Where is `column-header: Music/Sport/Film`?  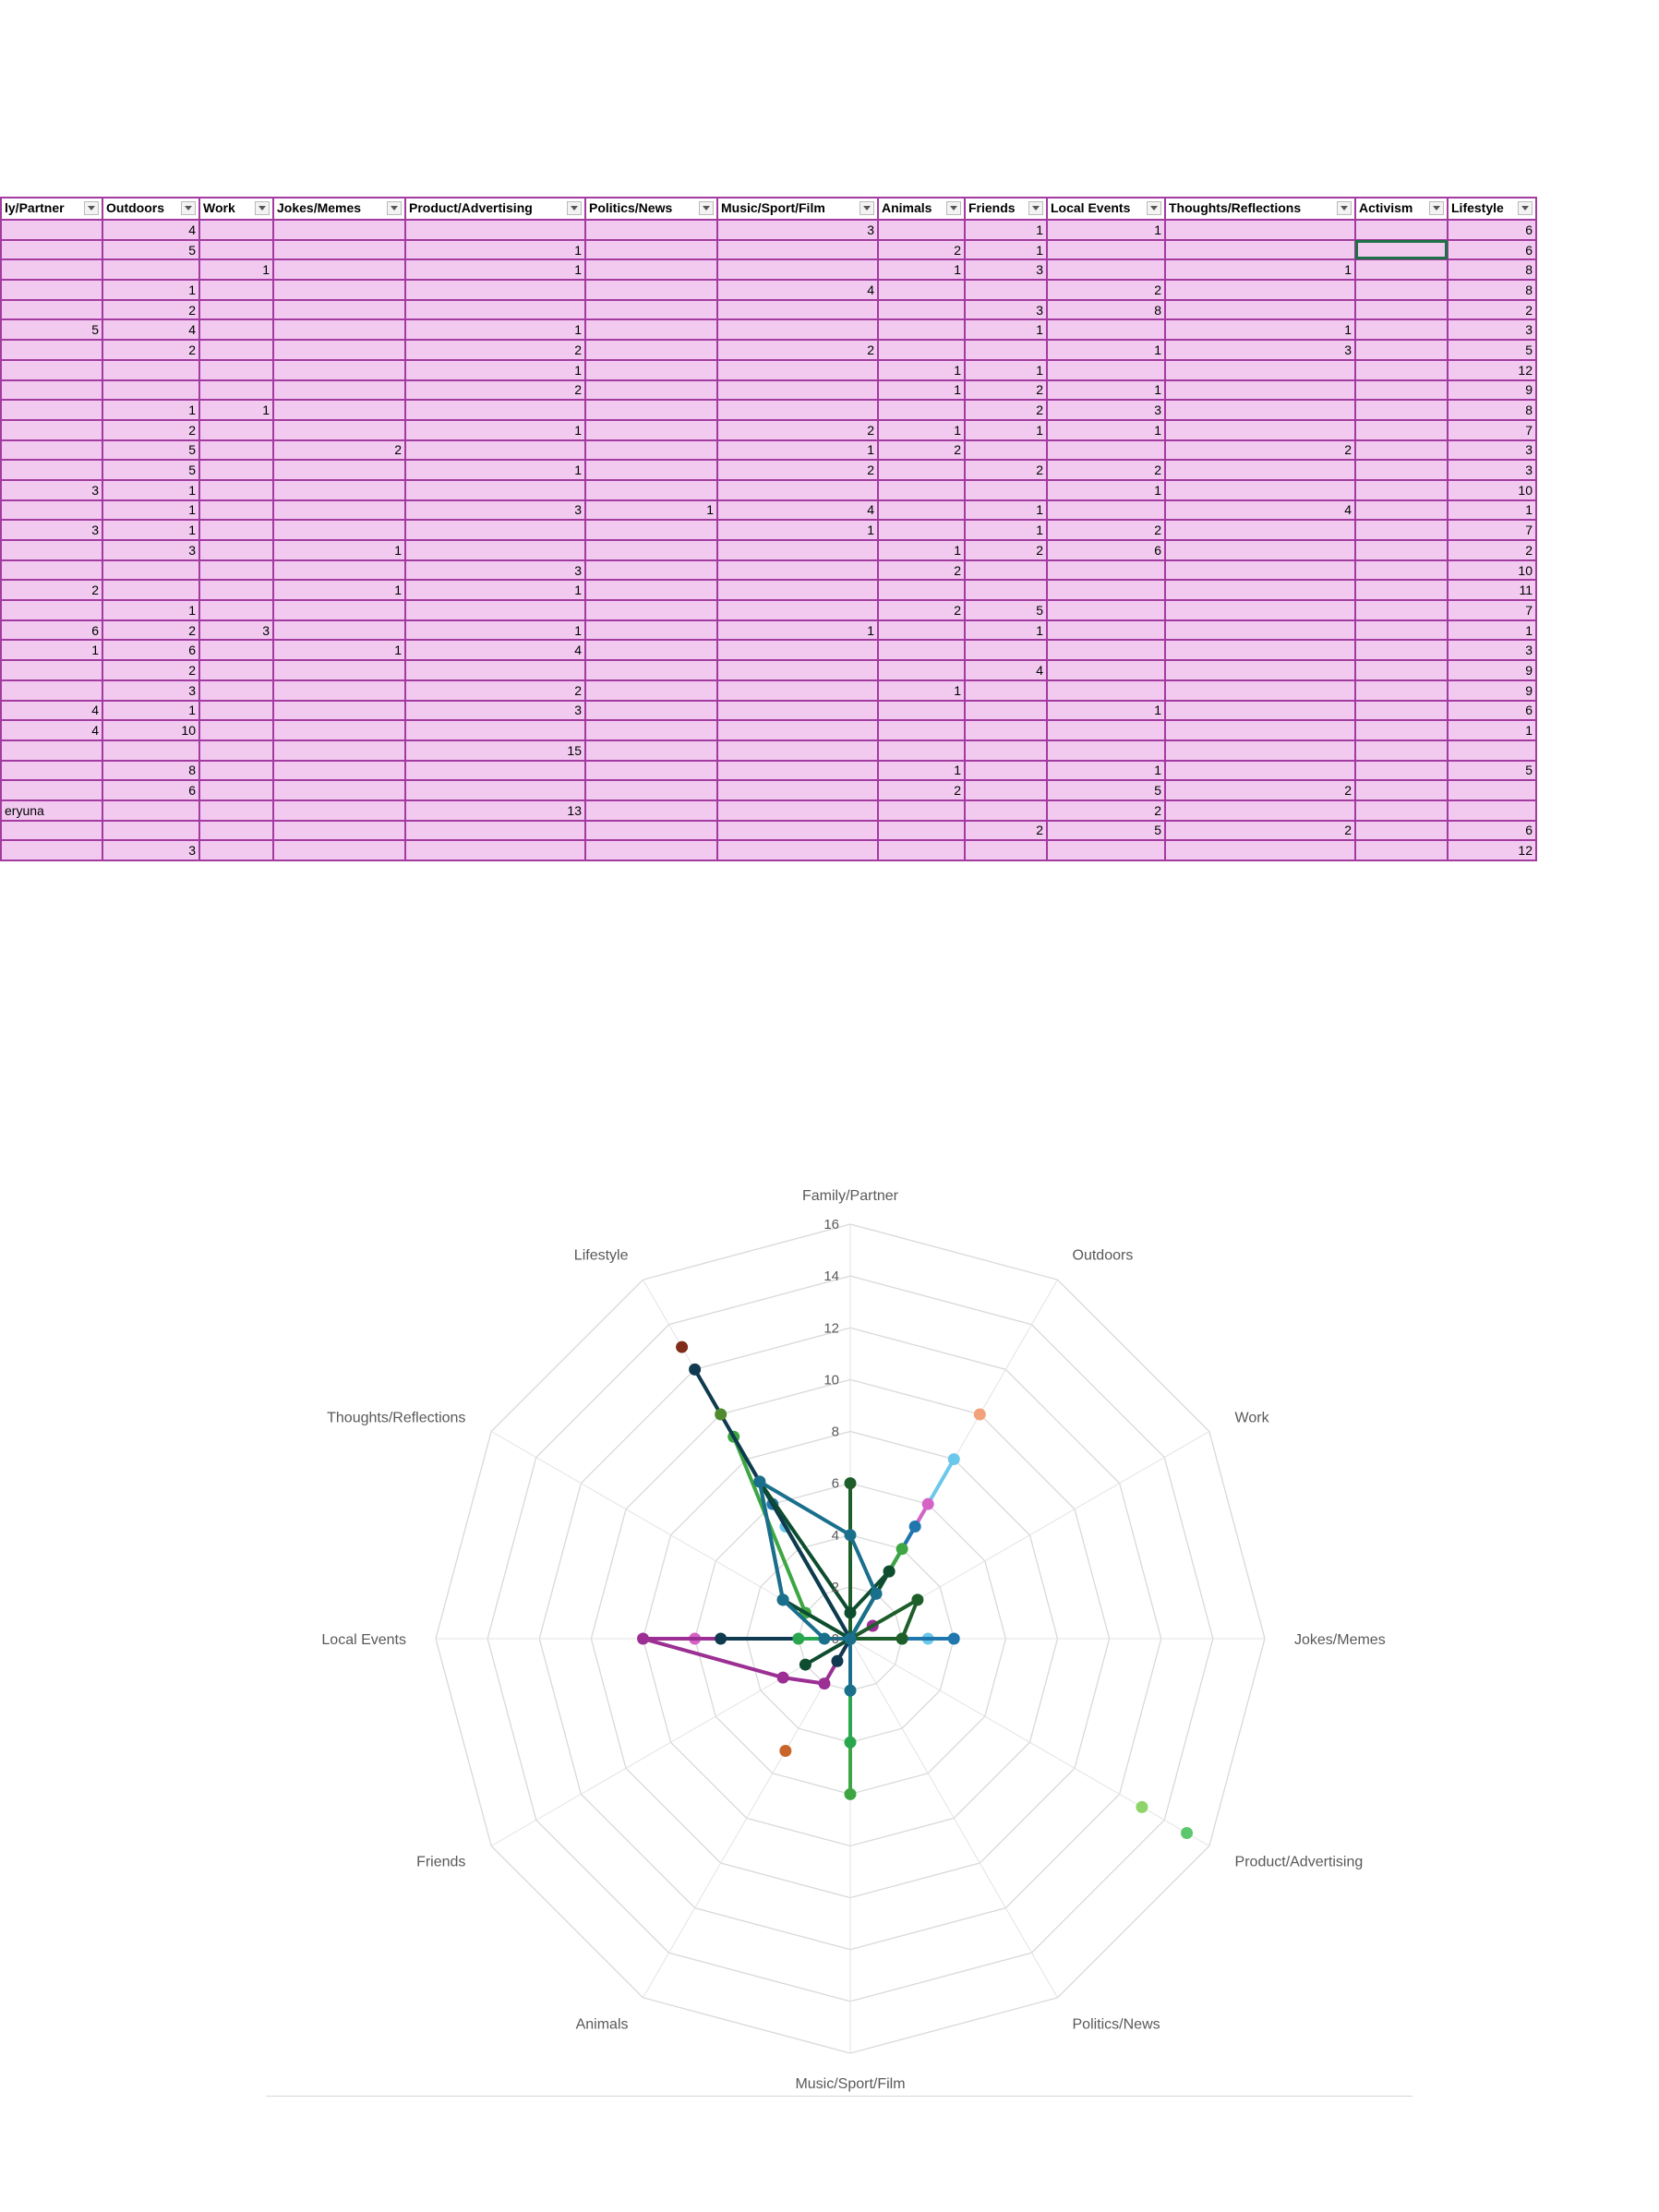
column-header: Music/Sport/Film is located at coordinates (797, 209).